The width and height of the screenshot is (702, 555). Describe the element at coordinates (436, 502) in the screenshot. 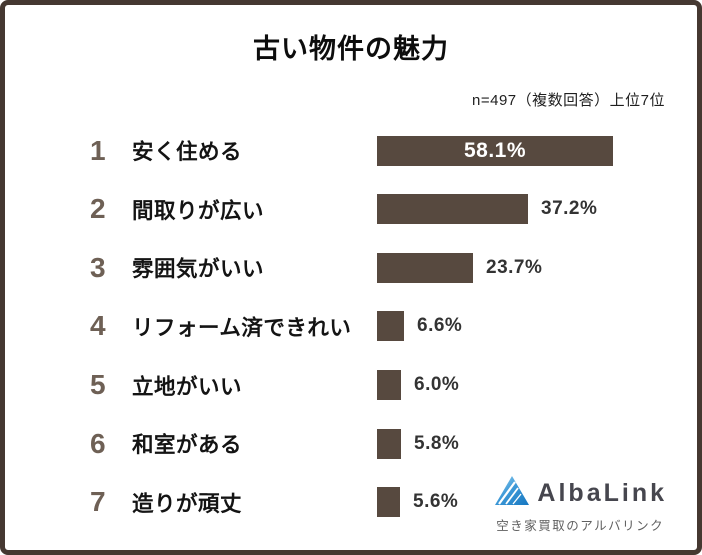

I see `value-label: 5.6%` at that location.